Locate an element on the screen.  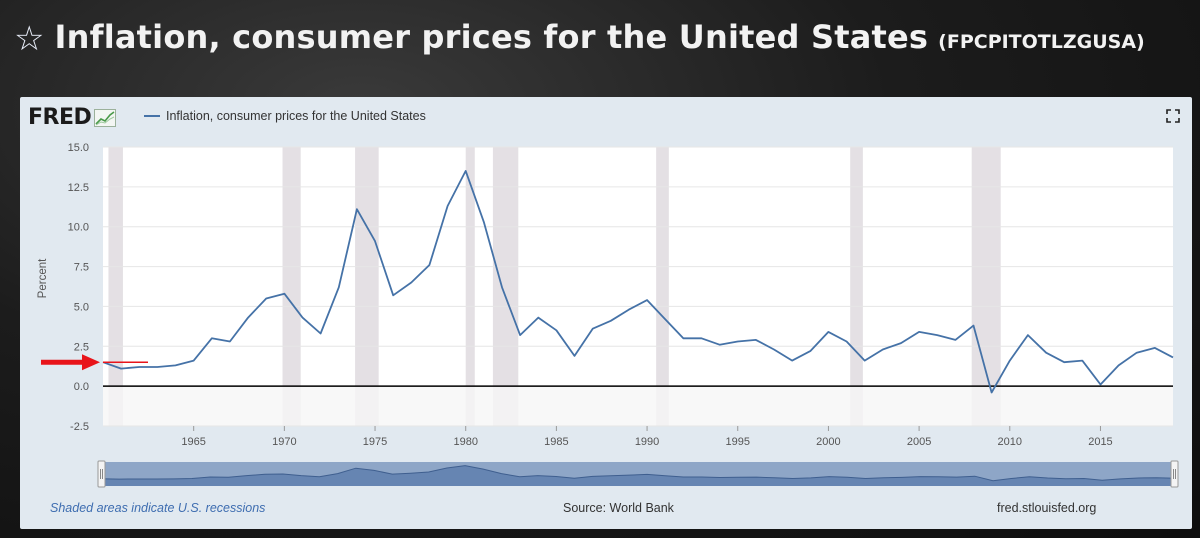
x-tick-label: 2010 is located at coordinates (1010, 442).